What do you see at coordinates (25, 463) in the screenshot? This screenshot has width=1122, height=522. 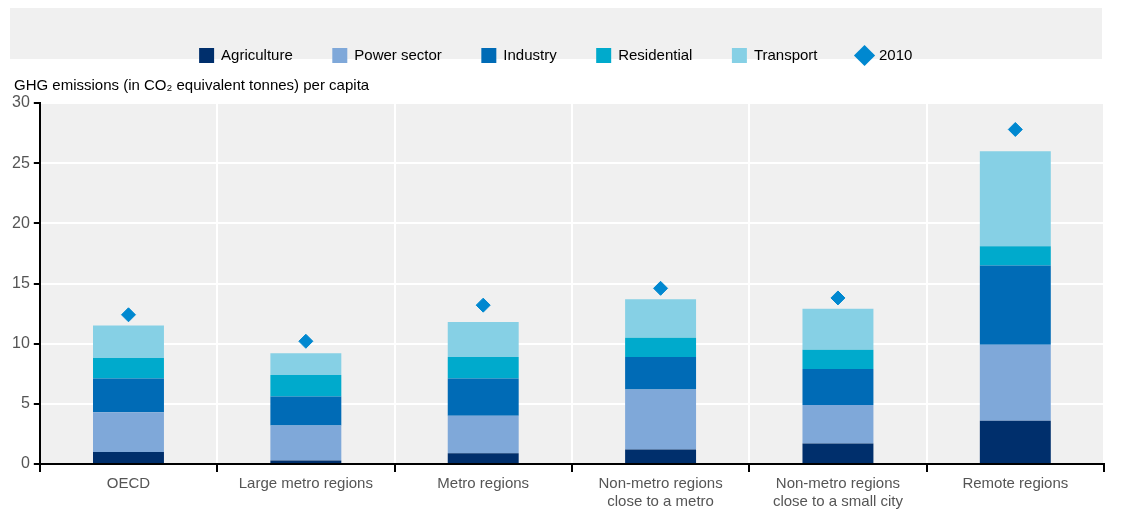 I see `y-tick-label: 0` at bounding box center [25, 463].